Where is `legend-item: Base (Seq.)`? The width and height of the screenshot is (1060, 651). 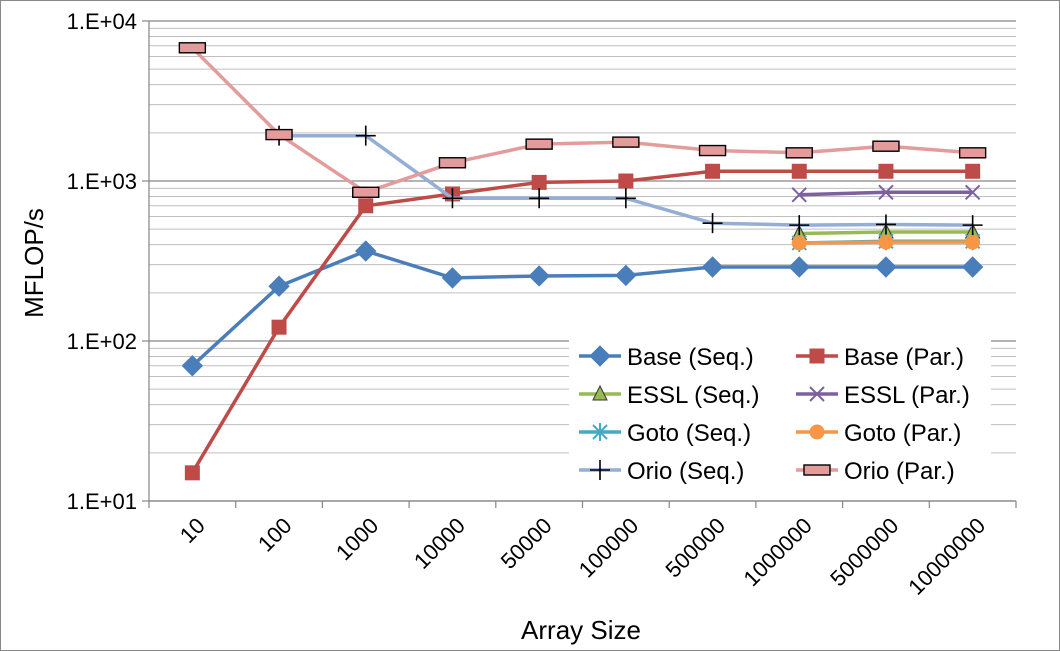
legend-item: Base (Seq.) is located at coordinates (666, 357).